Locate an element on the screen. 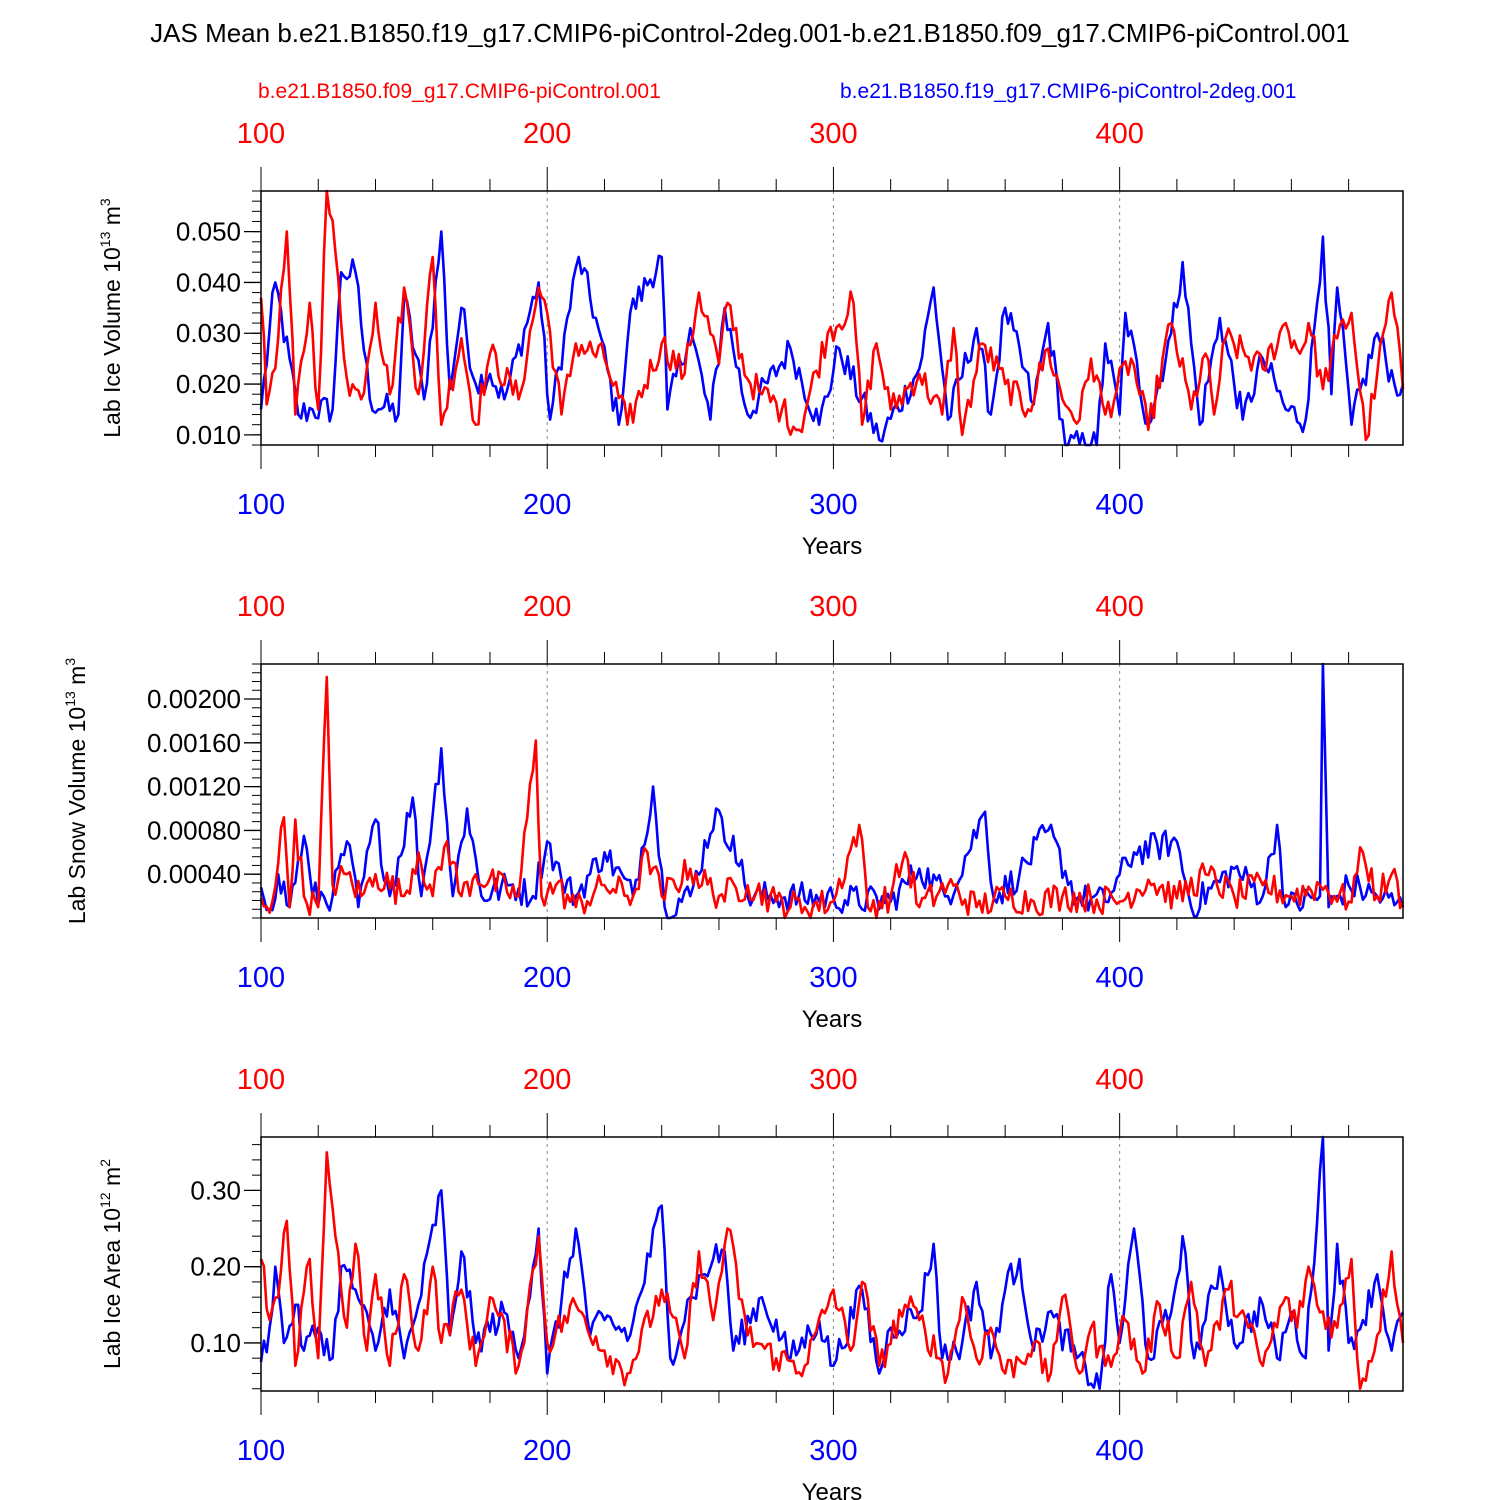  y-tick-label: 0.030 is located at coordinates (208, 333).